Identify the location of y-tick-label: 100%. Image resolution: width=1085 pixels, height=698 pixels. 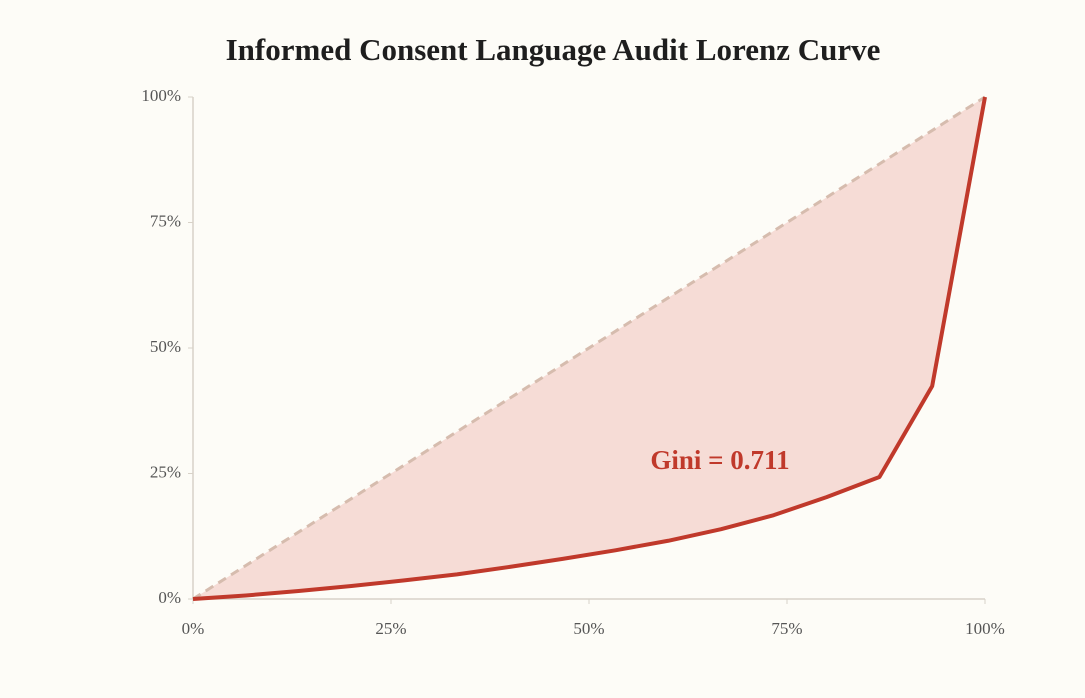
(161, 95).